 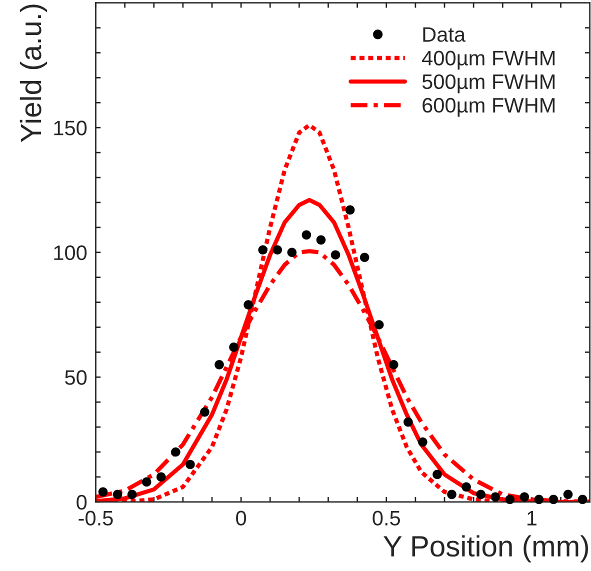 What do you see at coordinates (486, 548) in the screenshot?
I see `x-axis-title: Y Position (mm)` at bounding box center [486, 548].